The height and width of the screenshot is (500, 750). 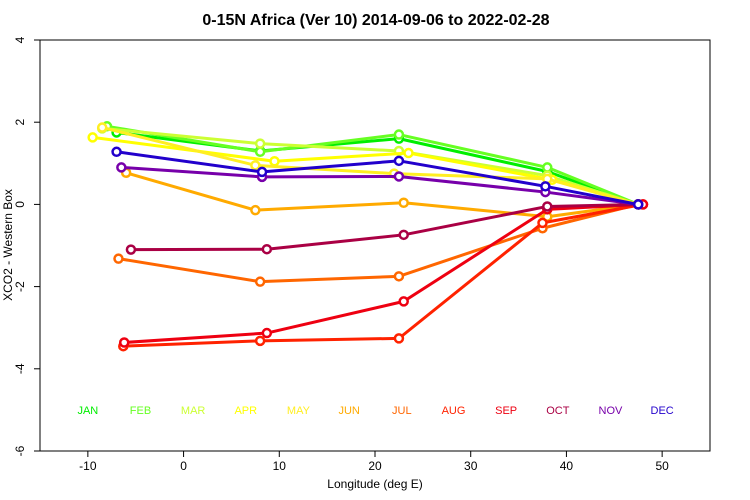 I want to click on month-labels: JAN FEB MAR APR MAY JUN JUL AUG SEP OCT NOV DEC, so click(x=375, y=411).